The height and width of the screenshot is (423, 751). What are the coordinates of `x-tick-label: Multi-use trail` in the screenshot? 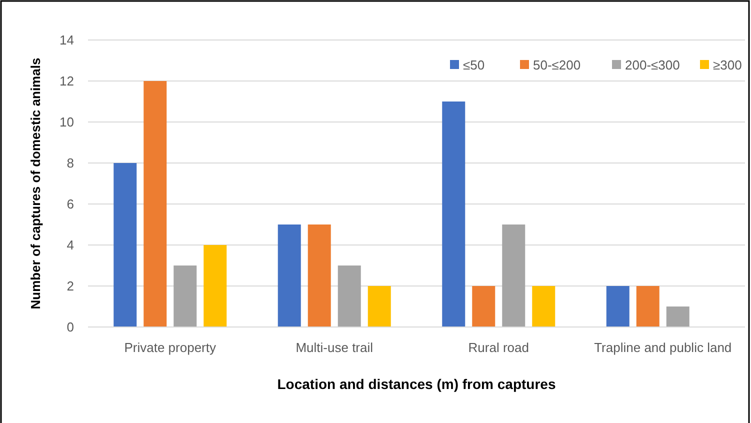 It's located at (335, 347).